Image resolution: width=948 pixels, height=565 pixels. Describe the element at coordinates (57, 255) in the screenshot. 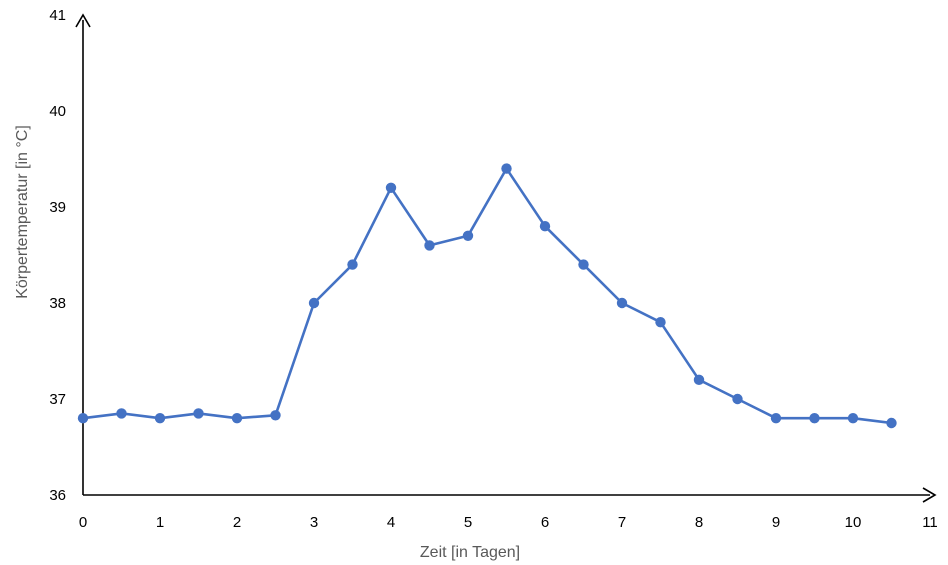

I see `y-tick-labels: 36 37 38 39 40 41` at that location.